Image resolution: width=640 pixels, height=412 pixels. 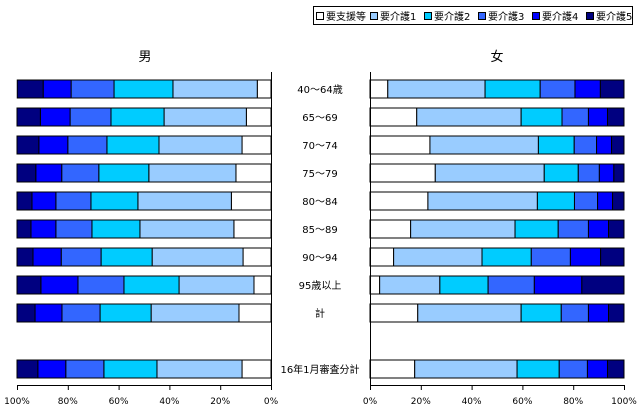 I want to click on category-label: 計, so click(x=320, y=313).